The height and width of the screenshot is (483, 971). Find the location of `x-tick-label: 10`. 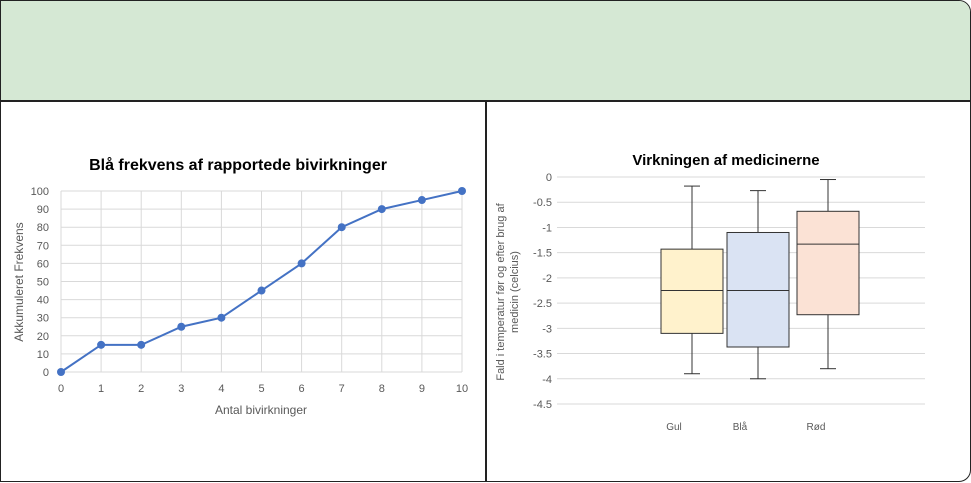

x-tick-label: 10 is located at coordinates (462, 389).